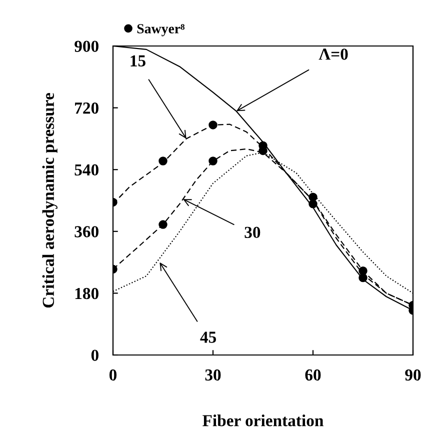  I want to click on x-tick-label: 0, so click(113, 375).